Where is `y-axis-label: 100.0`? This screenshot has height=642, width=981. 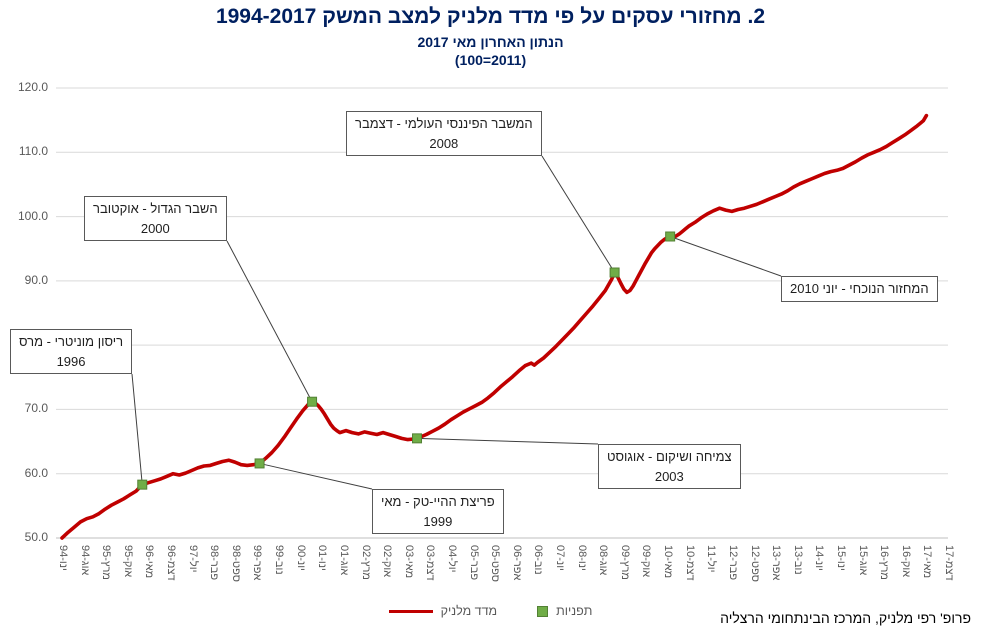 y-axis-label: 100.0 is located at coordinates (32, 215).